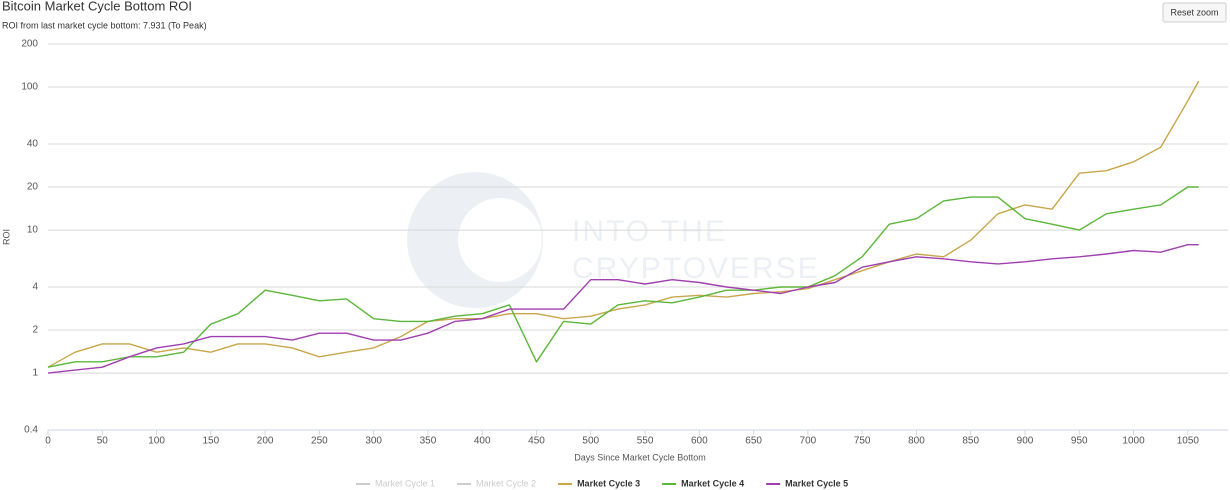 Image resolution: width=1230 pixels, height=490 pixels. What do you see at coordinates (35, 373) in the screenshot?
I see `y-tick-label: 1` at bounding box center [35, 373].